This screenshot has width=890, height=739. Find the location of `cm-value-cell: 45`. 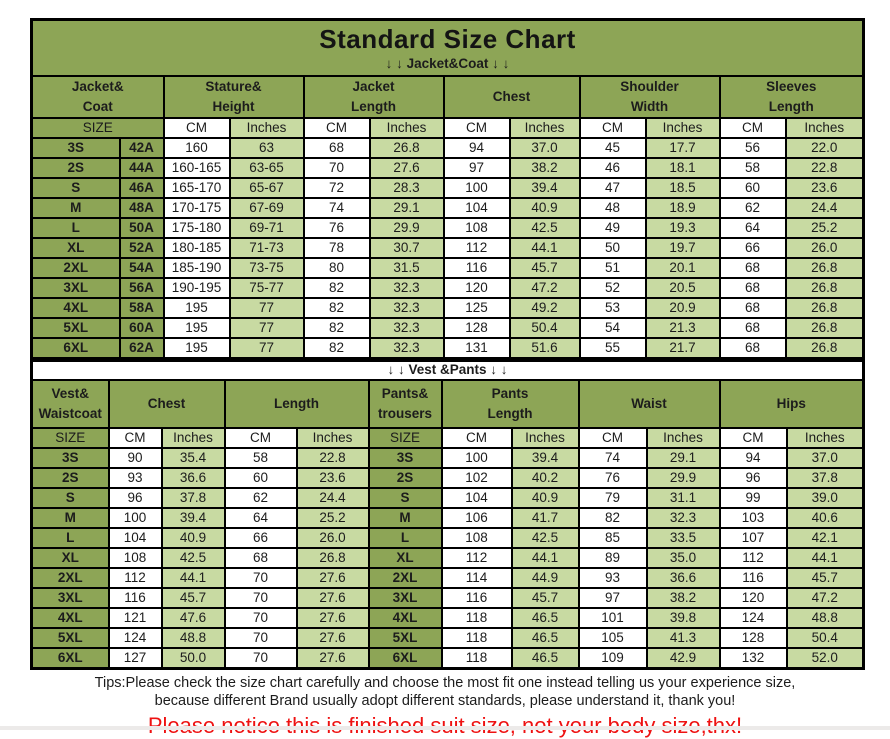

cm-value-cell: 45 is located at coordinates (612, 148).